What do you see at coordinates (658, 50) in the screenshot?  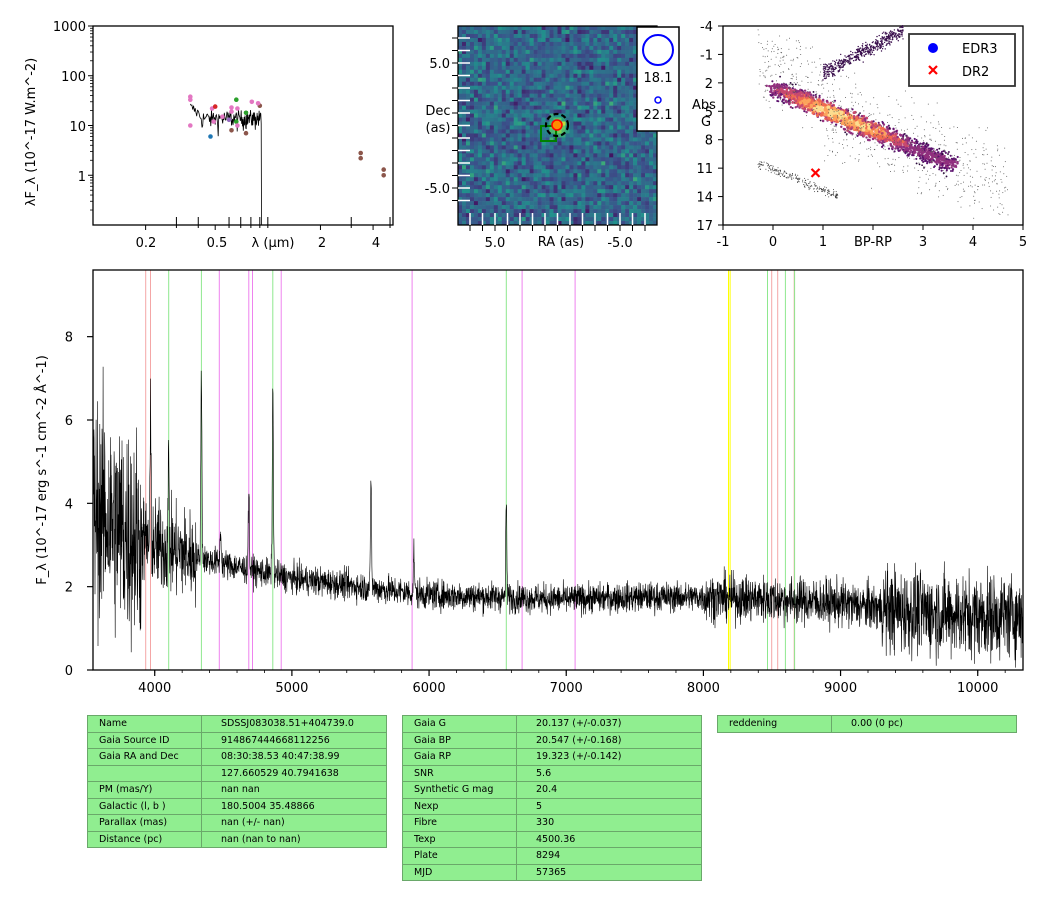 I see `mag-circle-large` at bounding box center [658, 50].